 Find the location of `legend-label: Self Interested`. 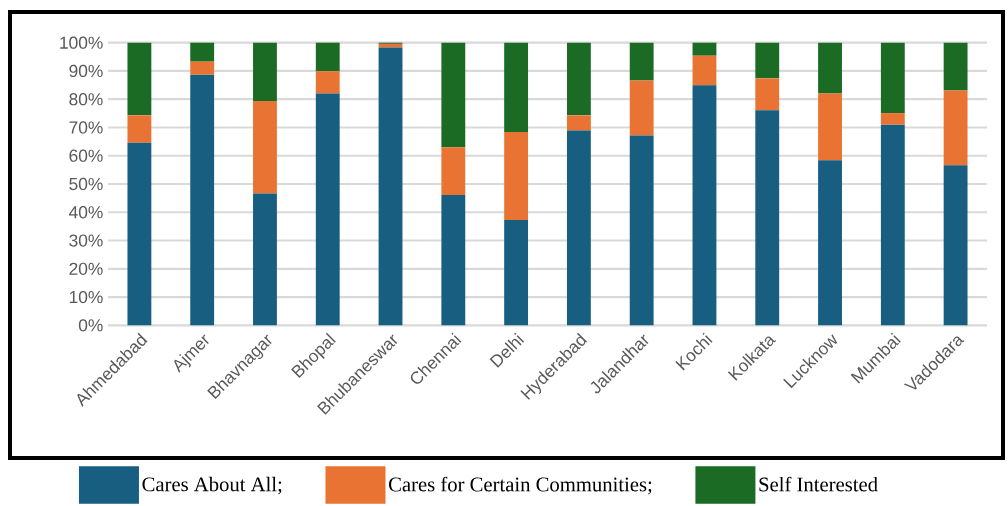

legend-label: Self Interested is located at coordinates (818, 484).